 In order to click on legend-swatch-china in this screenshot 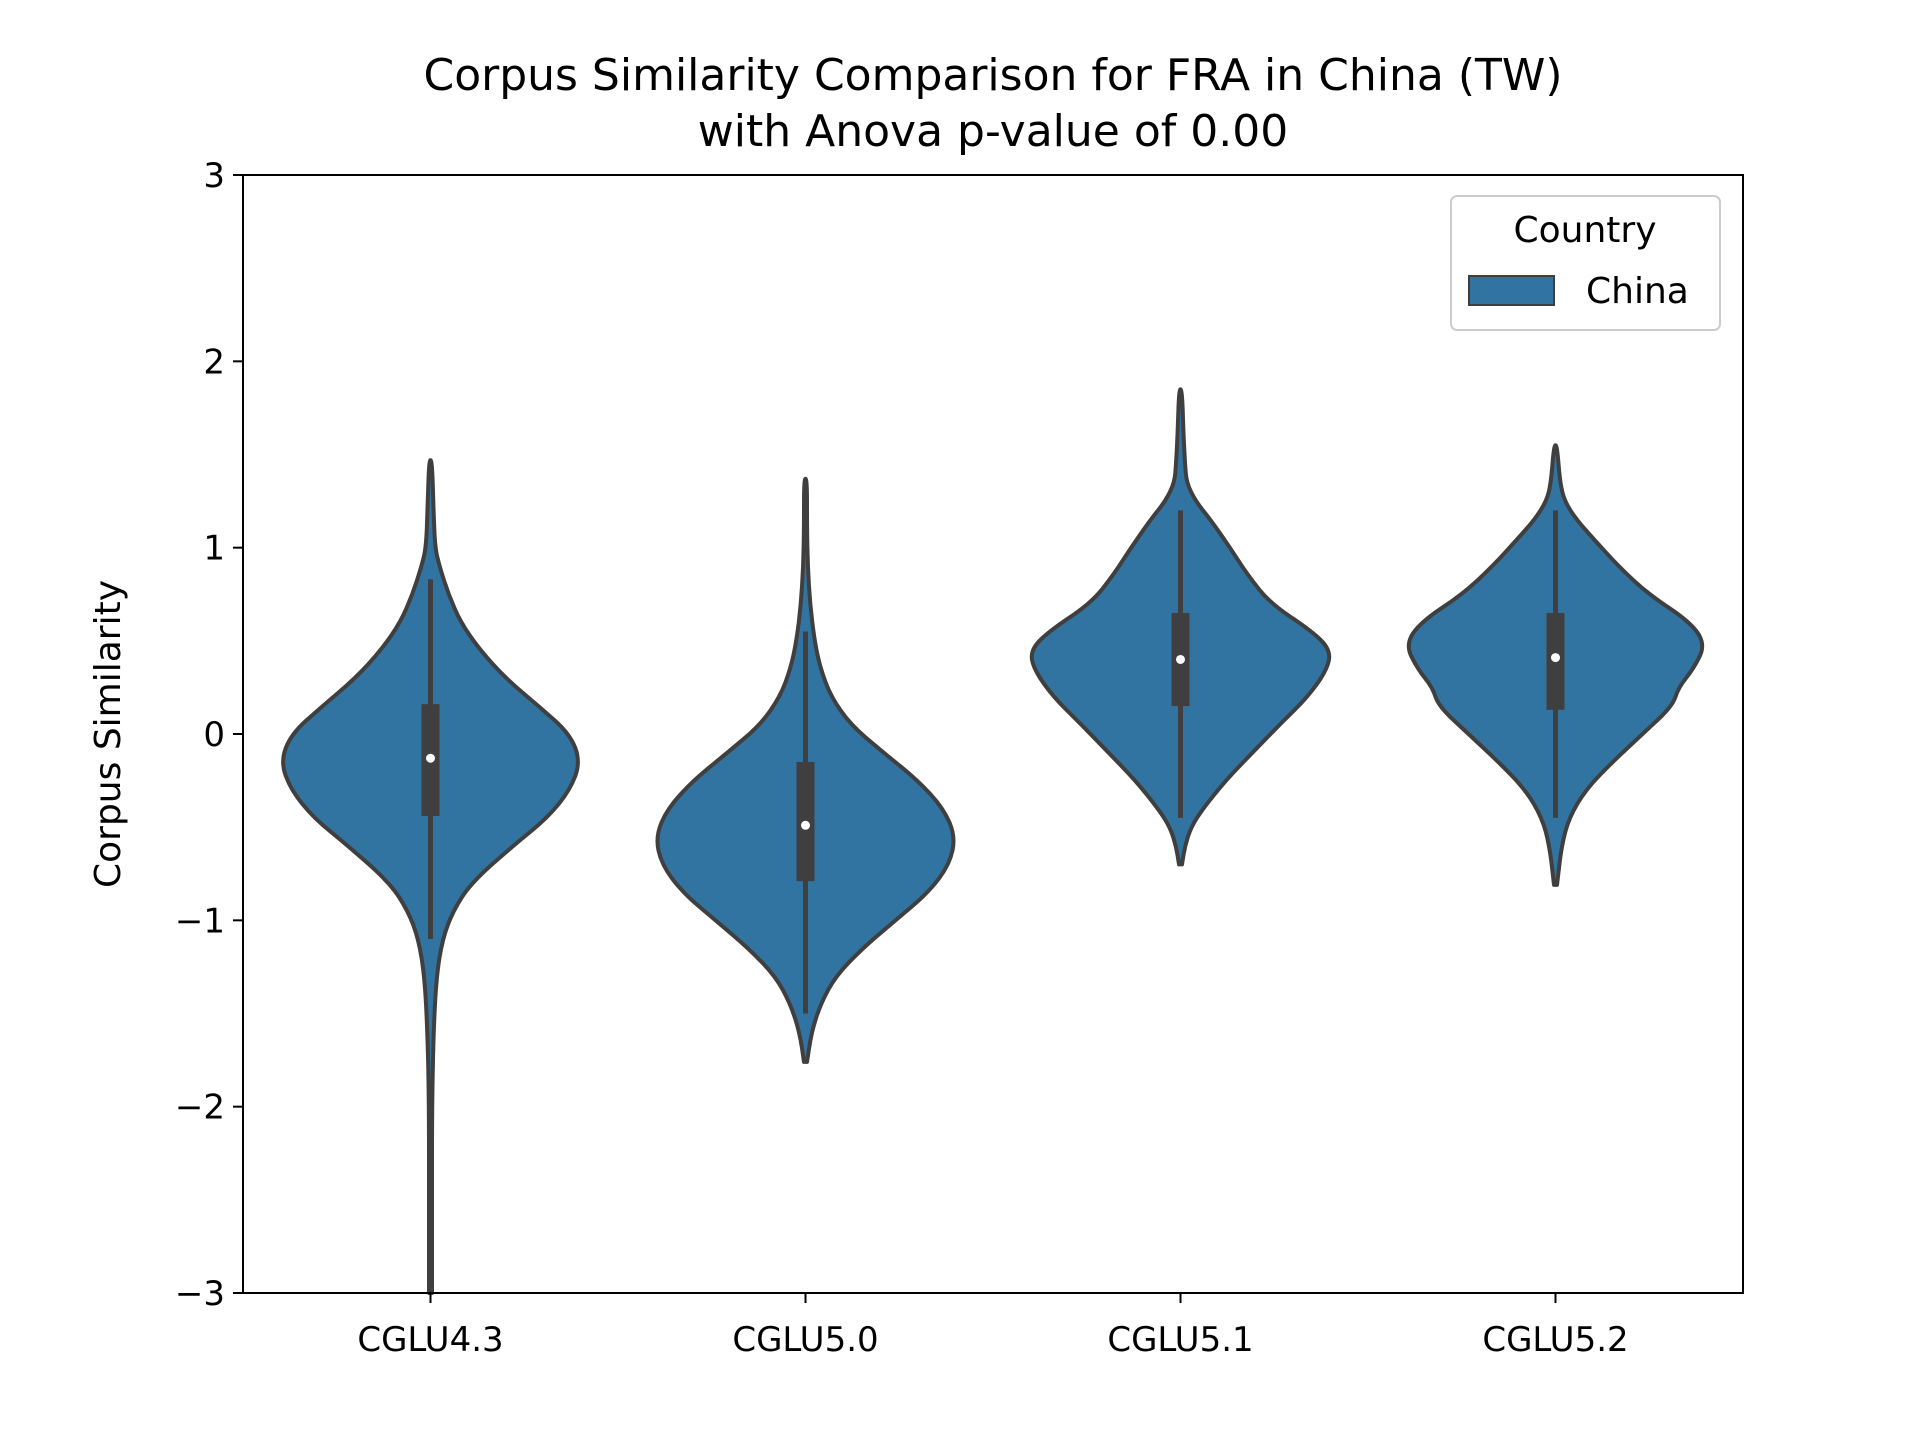, I will do `click(1511, 290)`.